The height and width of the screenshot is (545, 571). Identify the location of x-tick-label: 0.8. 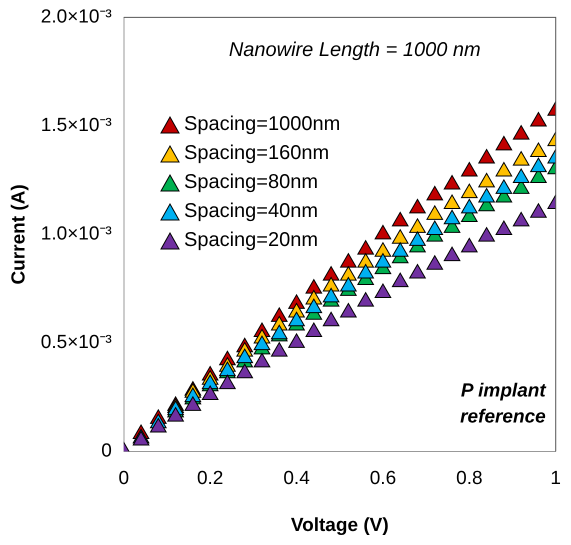
(469, 479).